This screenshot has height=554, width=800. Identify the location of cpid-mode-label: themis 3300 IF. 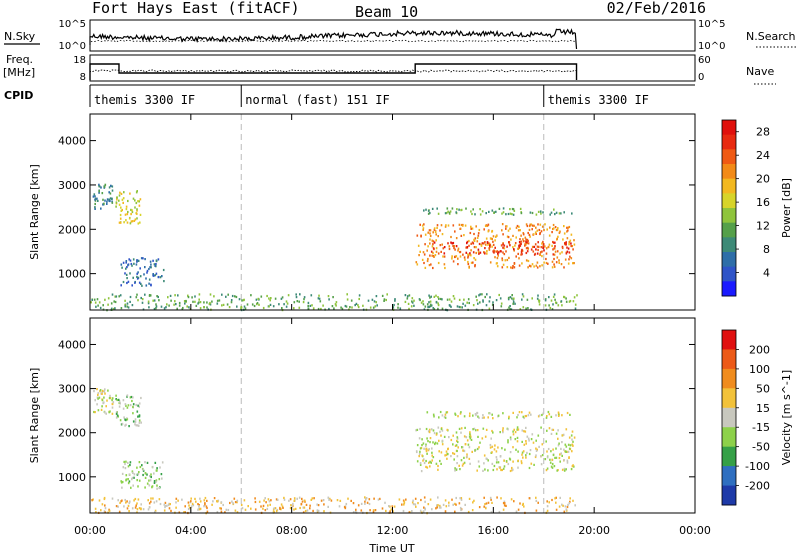
(598, 100).